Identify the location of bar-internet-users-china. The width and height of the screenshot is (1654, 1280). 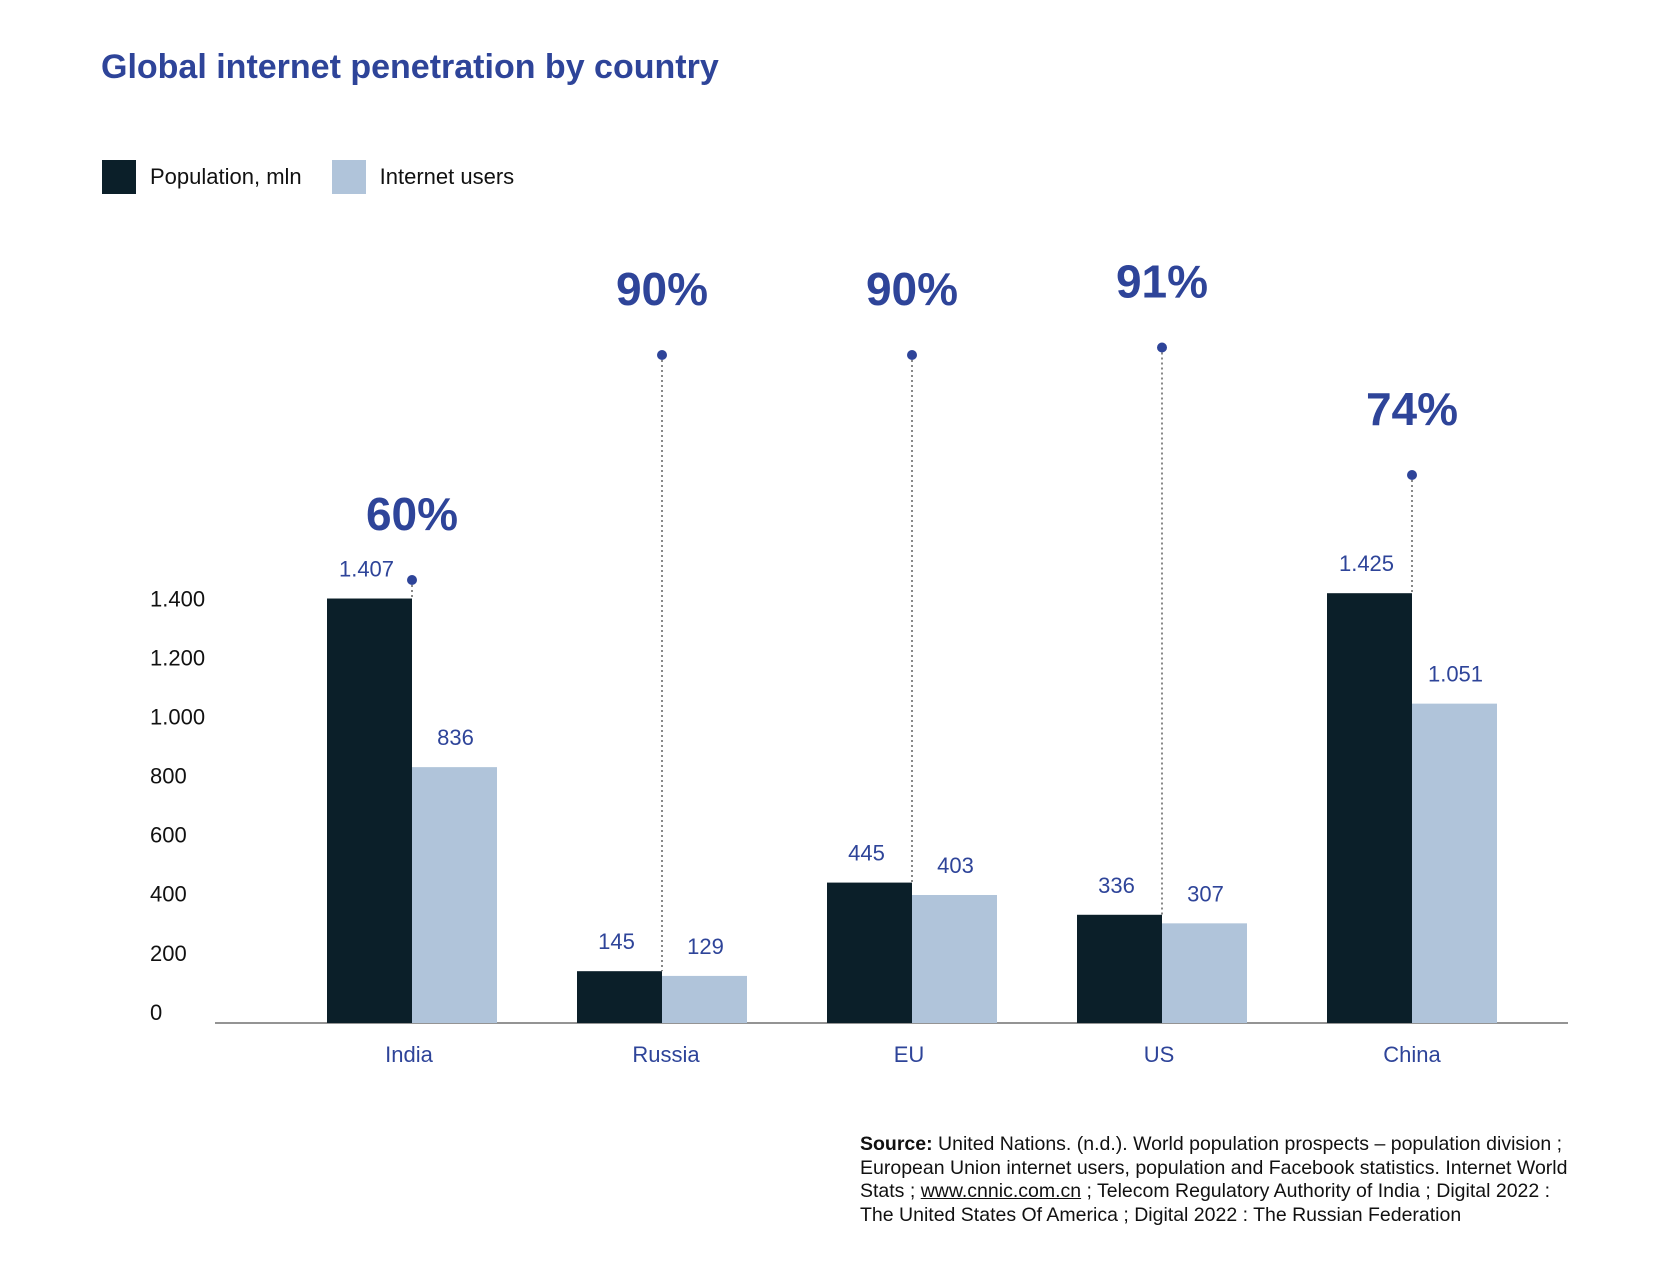
(1454, 863).